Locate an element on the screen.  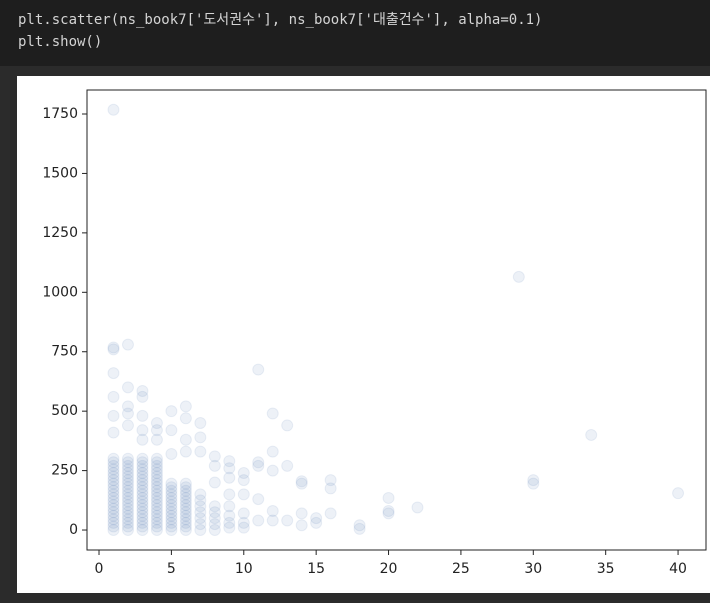
y-tick-label: 1750 is located at coordinates (60, 114).